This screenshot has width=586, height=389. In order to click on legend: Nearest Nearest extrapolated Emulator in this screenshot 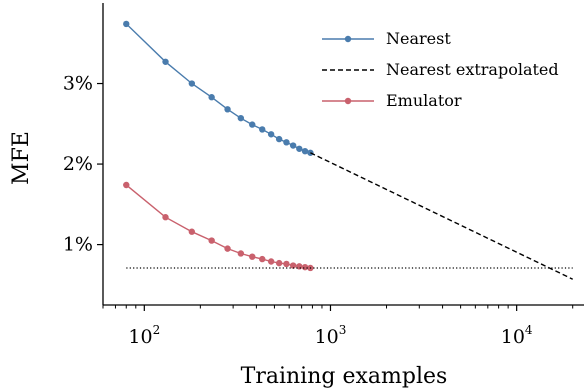, I will do `click(440, 69)`.